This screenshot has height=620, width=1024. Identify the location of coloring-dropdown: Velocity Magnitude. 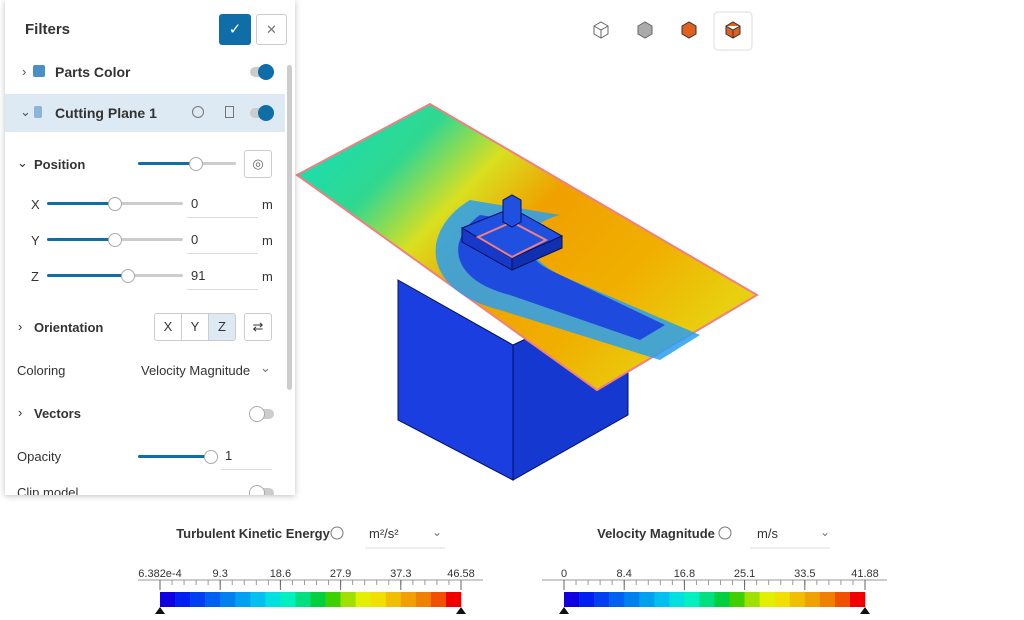
(196, 370).